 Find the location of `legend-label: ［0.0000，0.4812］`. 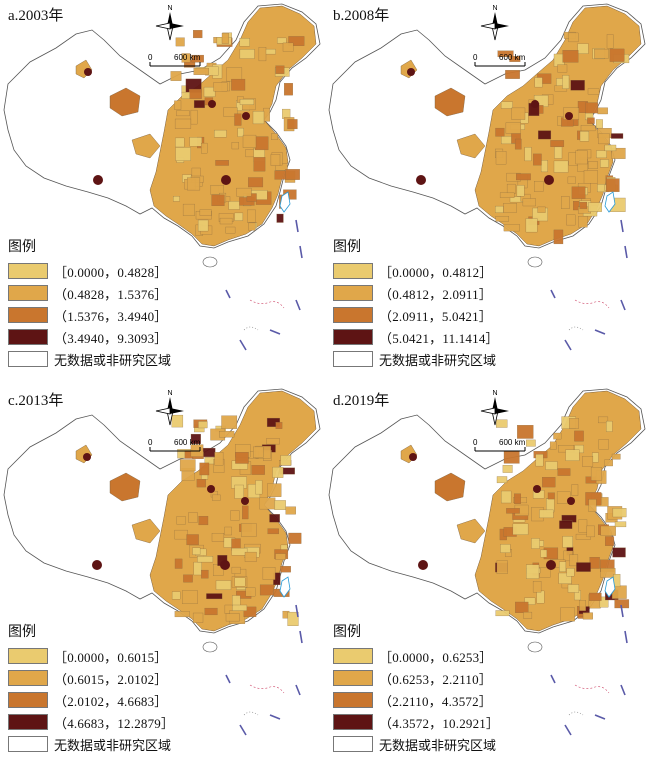

legend-label: ［0.0000，0.4812］ is located at coordinates (436, 272).